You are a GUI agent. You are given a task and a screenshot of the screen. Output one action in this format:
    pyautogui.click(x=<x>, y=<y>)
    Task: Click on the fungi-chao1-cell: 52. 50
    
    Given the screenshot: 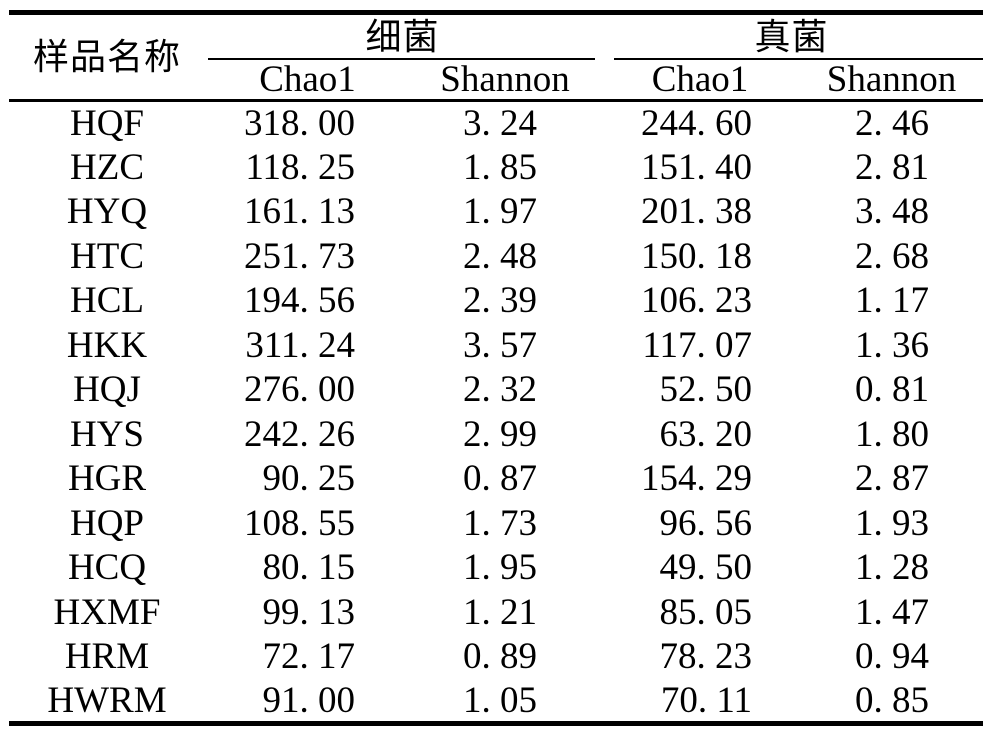 What is the action you would take?
    pyautogui.click(x=706, y=390)
    